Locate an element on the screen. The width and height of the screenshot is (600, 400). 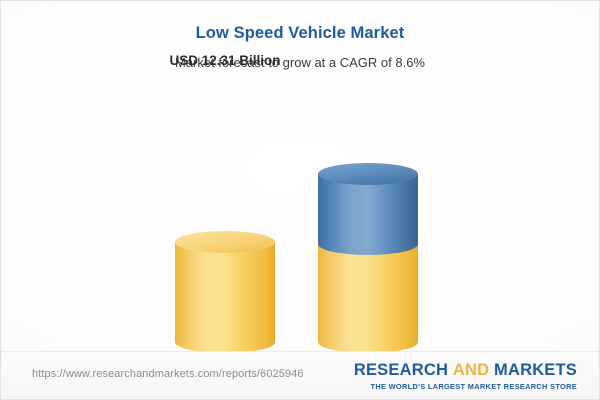
logo-word-research: RESEARCH is located at coordinates (401, 370).